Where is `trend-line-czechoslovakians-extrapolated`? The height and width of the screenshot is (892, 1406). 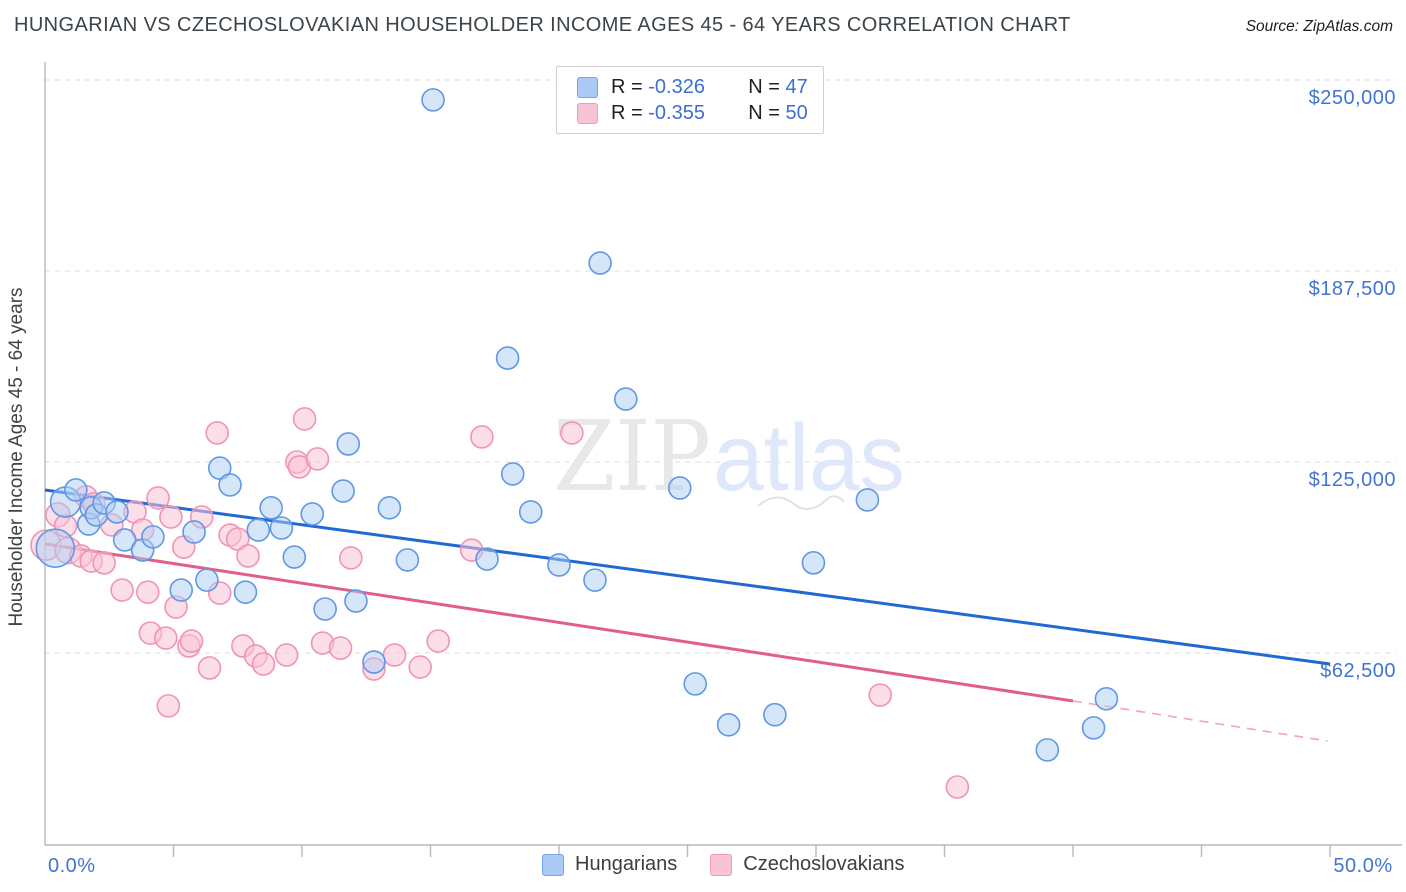 trend-line-czechoslovakians-extrapolated is located at coordinates (1200, 721).